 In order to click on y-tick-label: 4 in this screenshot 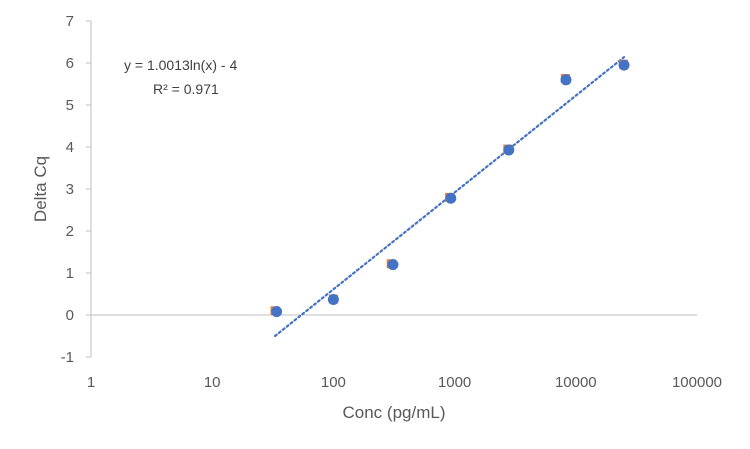, I will do `click(70, 147)`.